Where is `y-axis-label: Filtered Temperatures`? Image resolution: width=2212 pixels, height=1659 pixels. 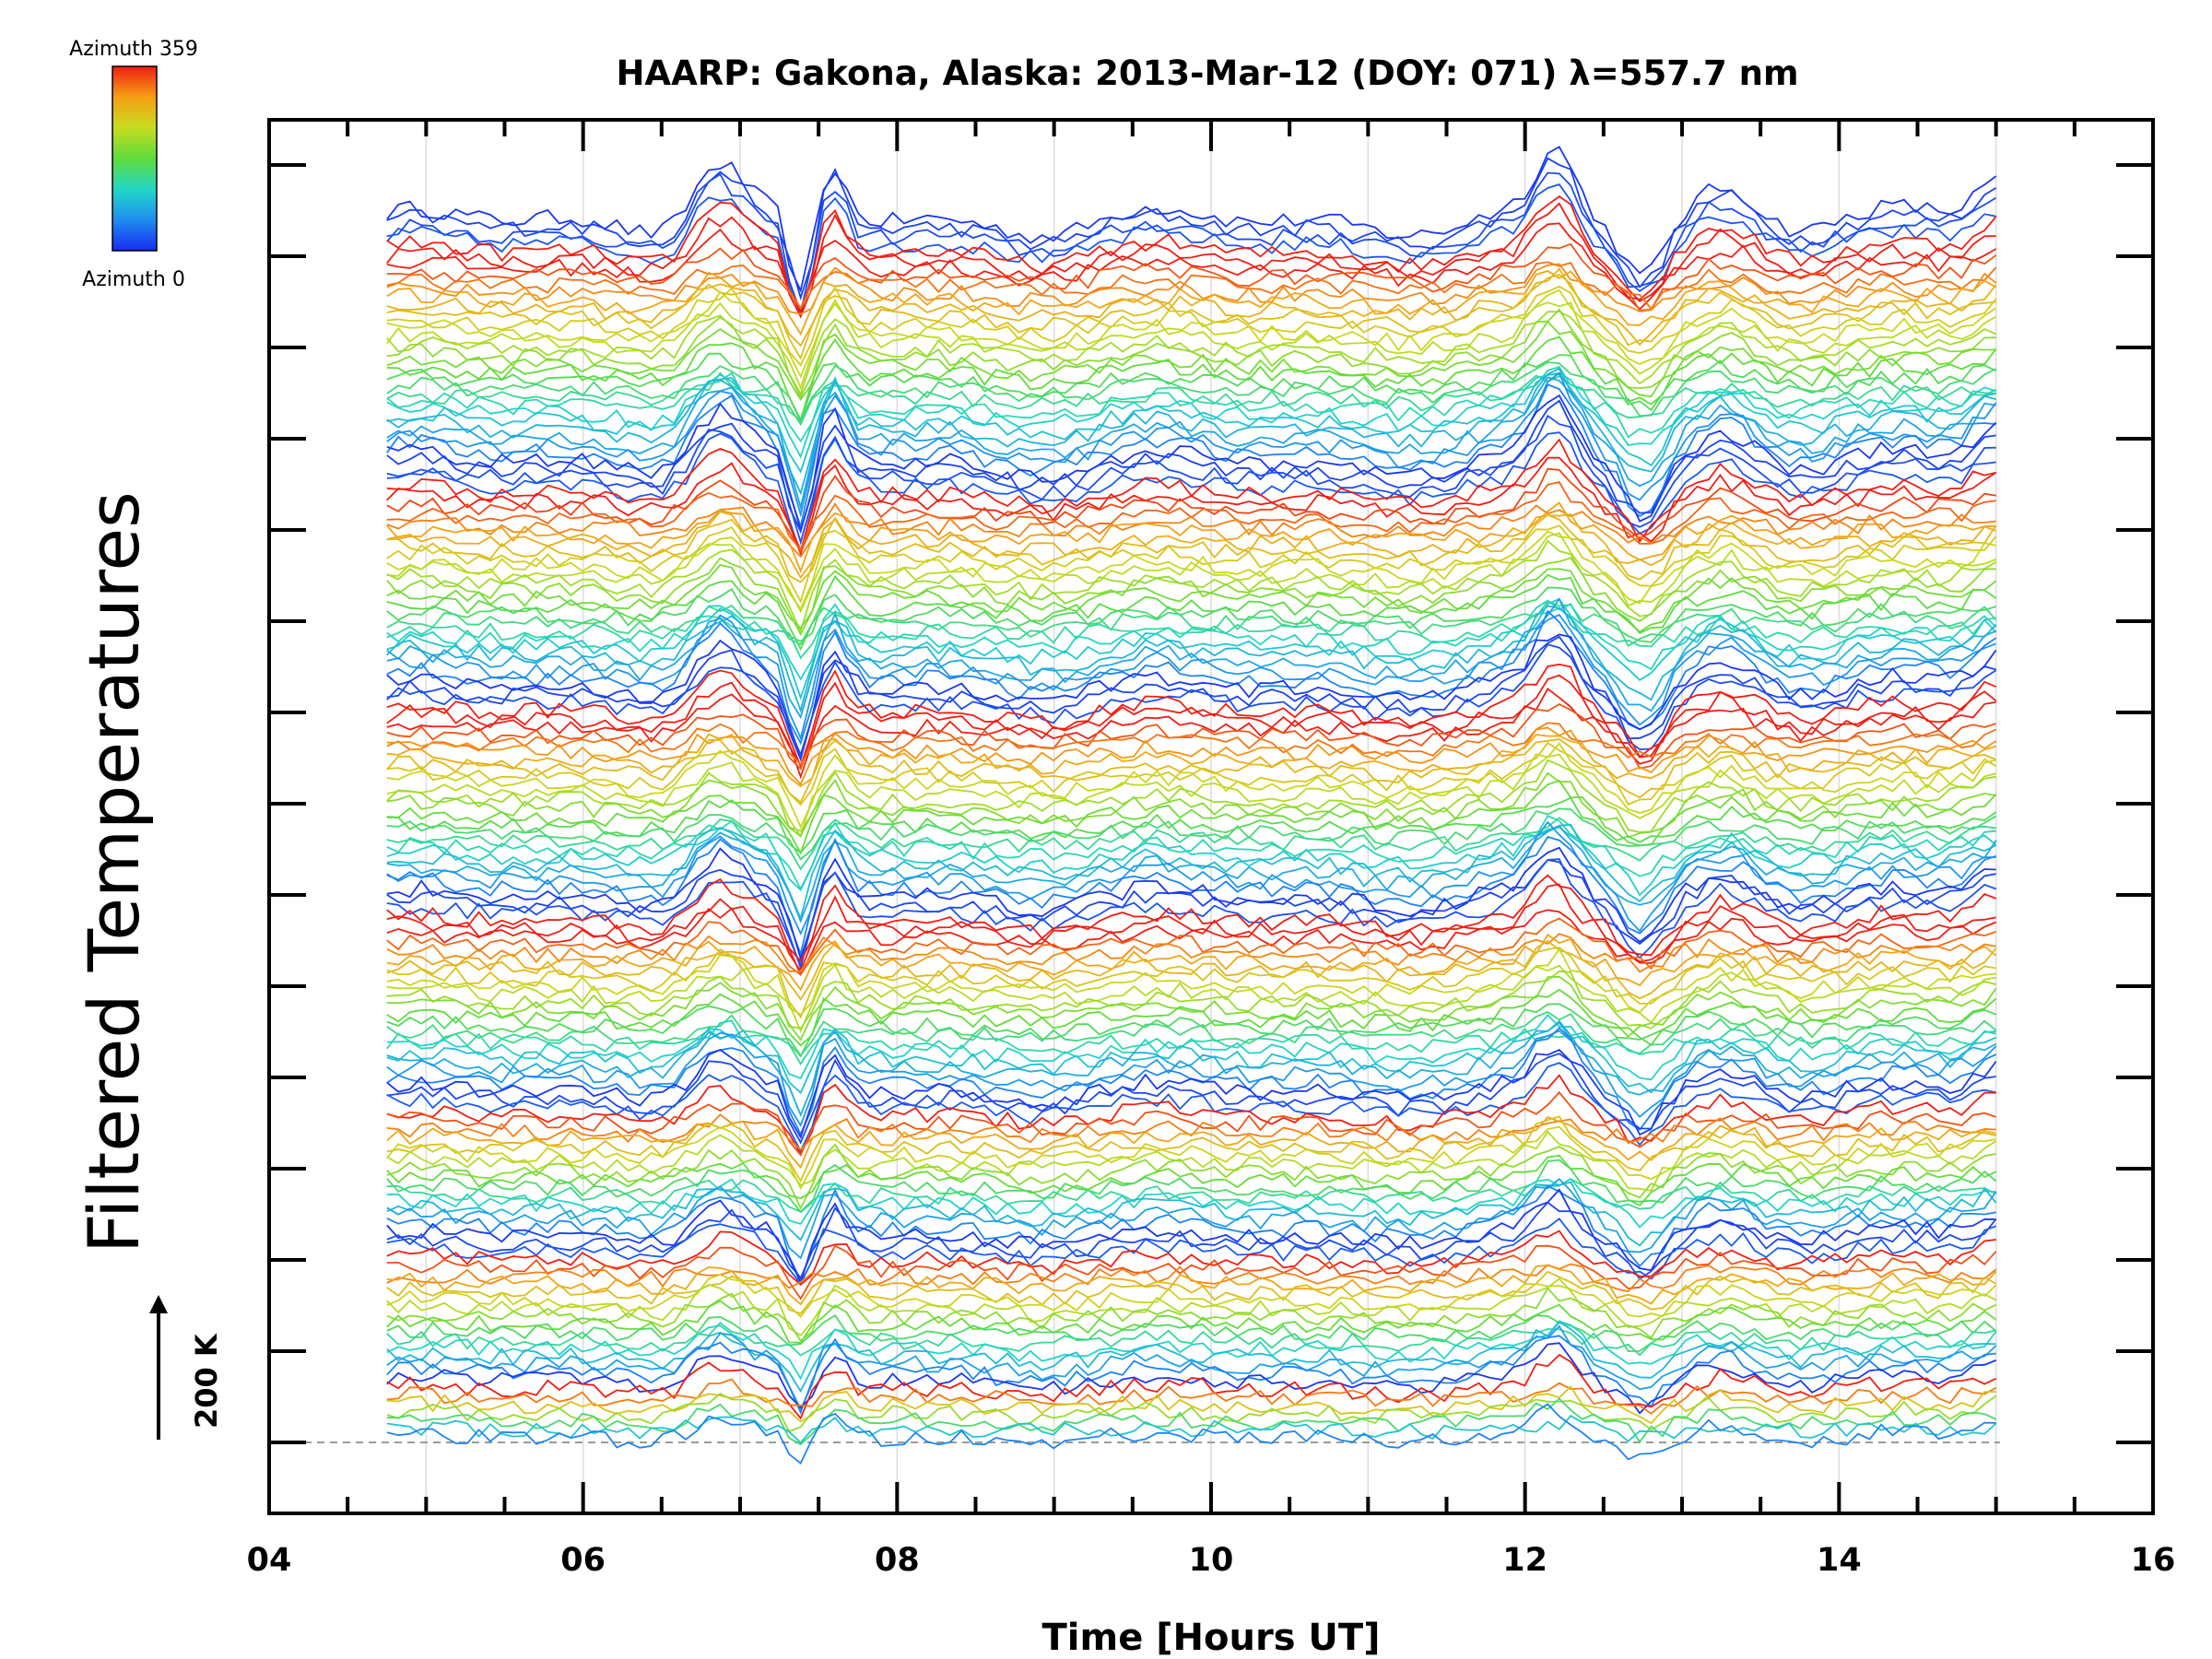 y-axis-label: Filtered Temperatures is located at coordinates (114, 872).